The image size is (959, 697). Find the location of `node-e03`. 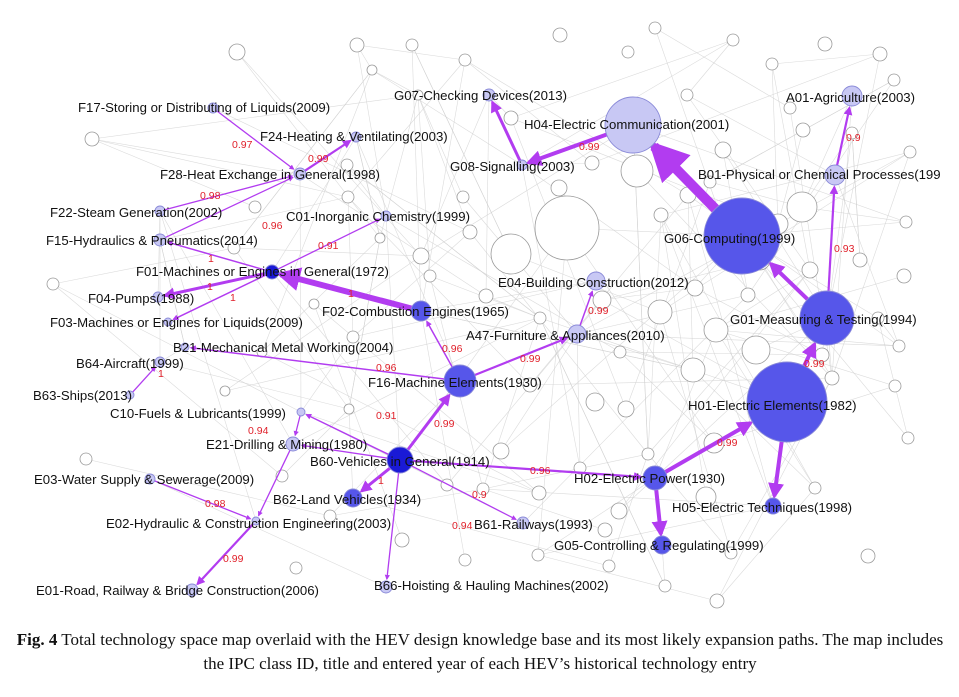

node-e03 is located at coordinates (150, 479).